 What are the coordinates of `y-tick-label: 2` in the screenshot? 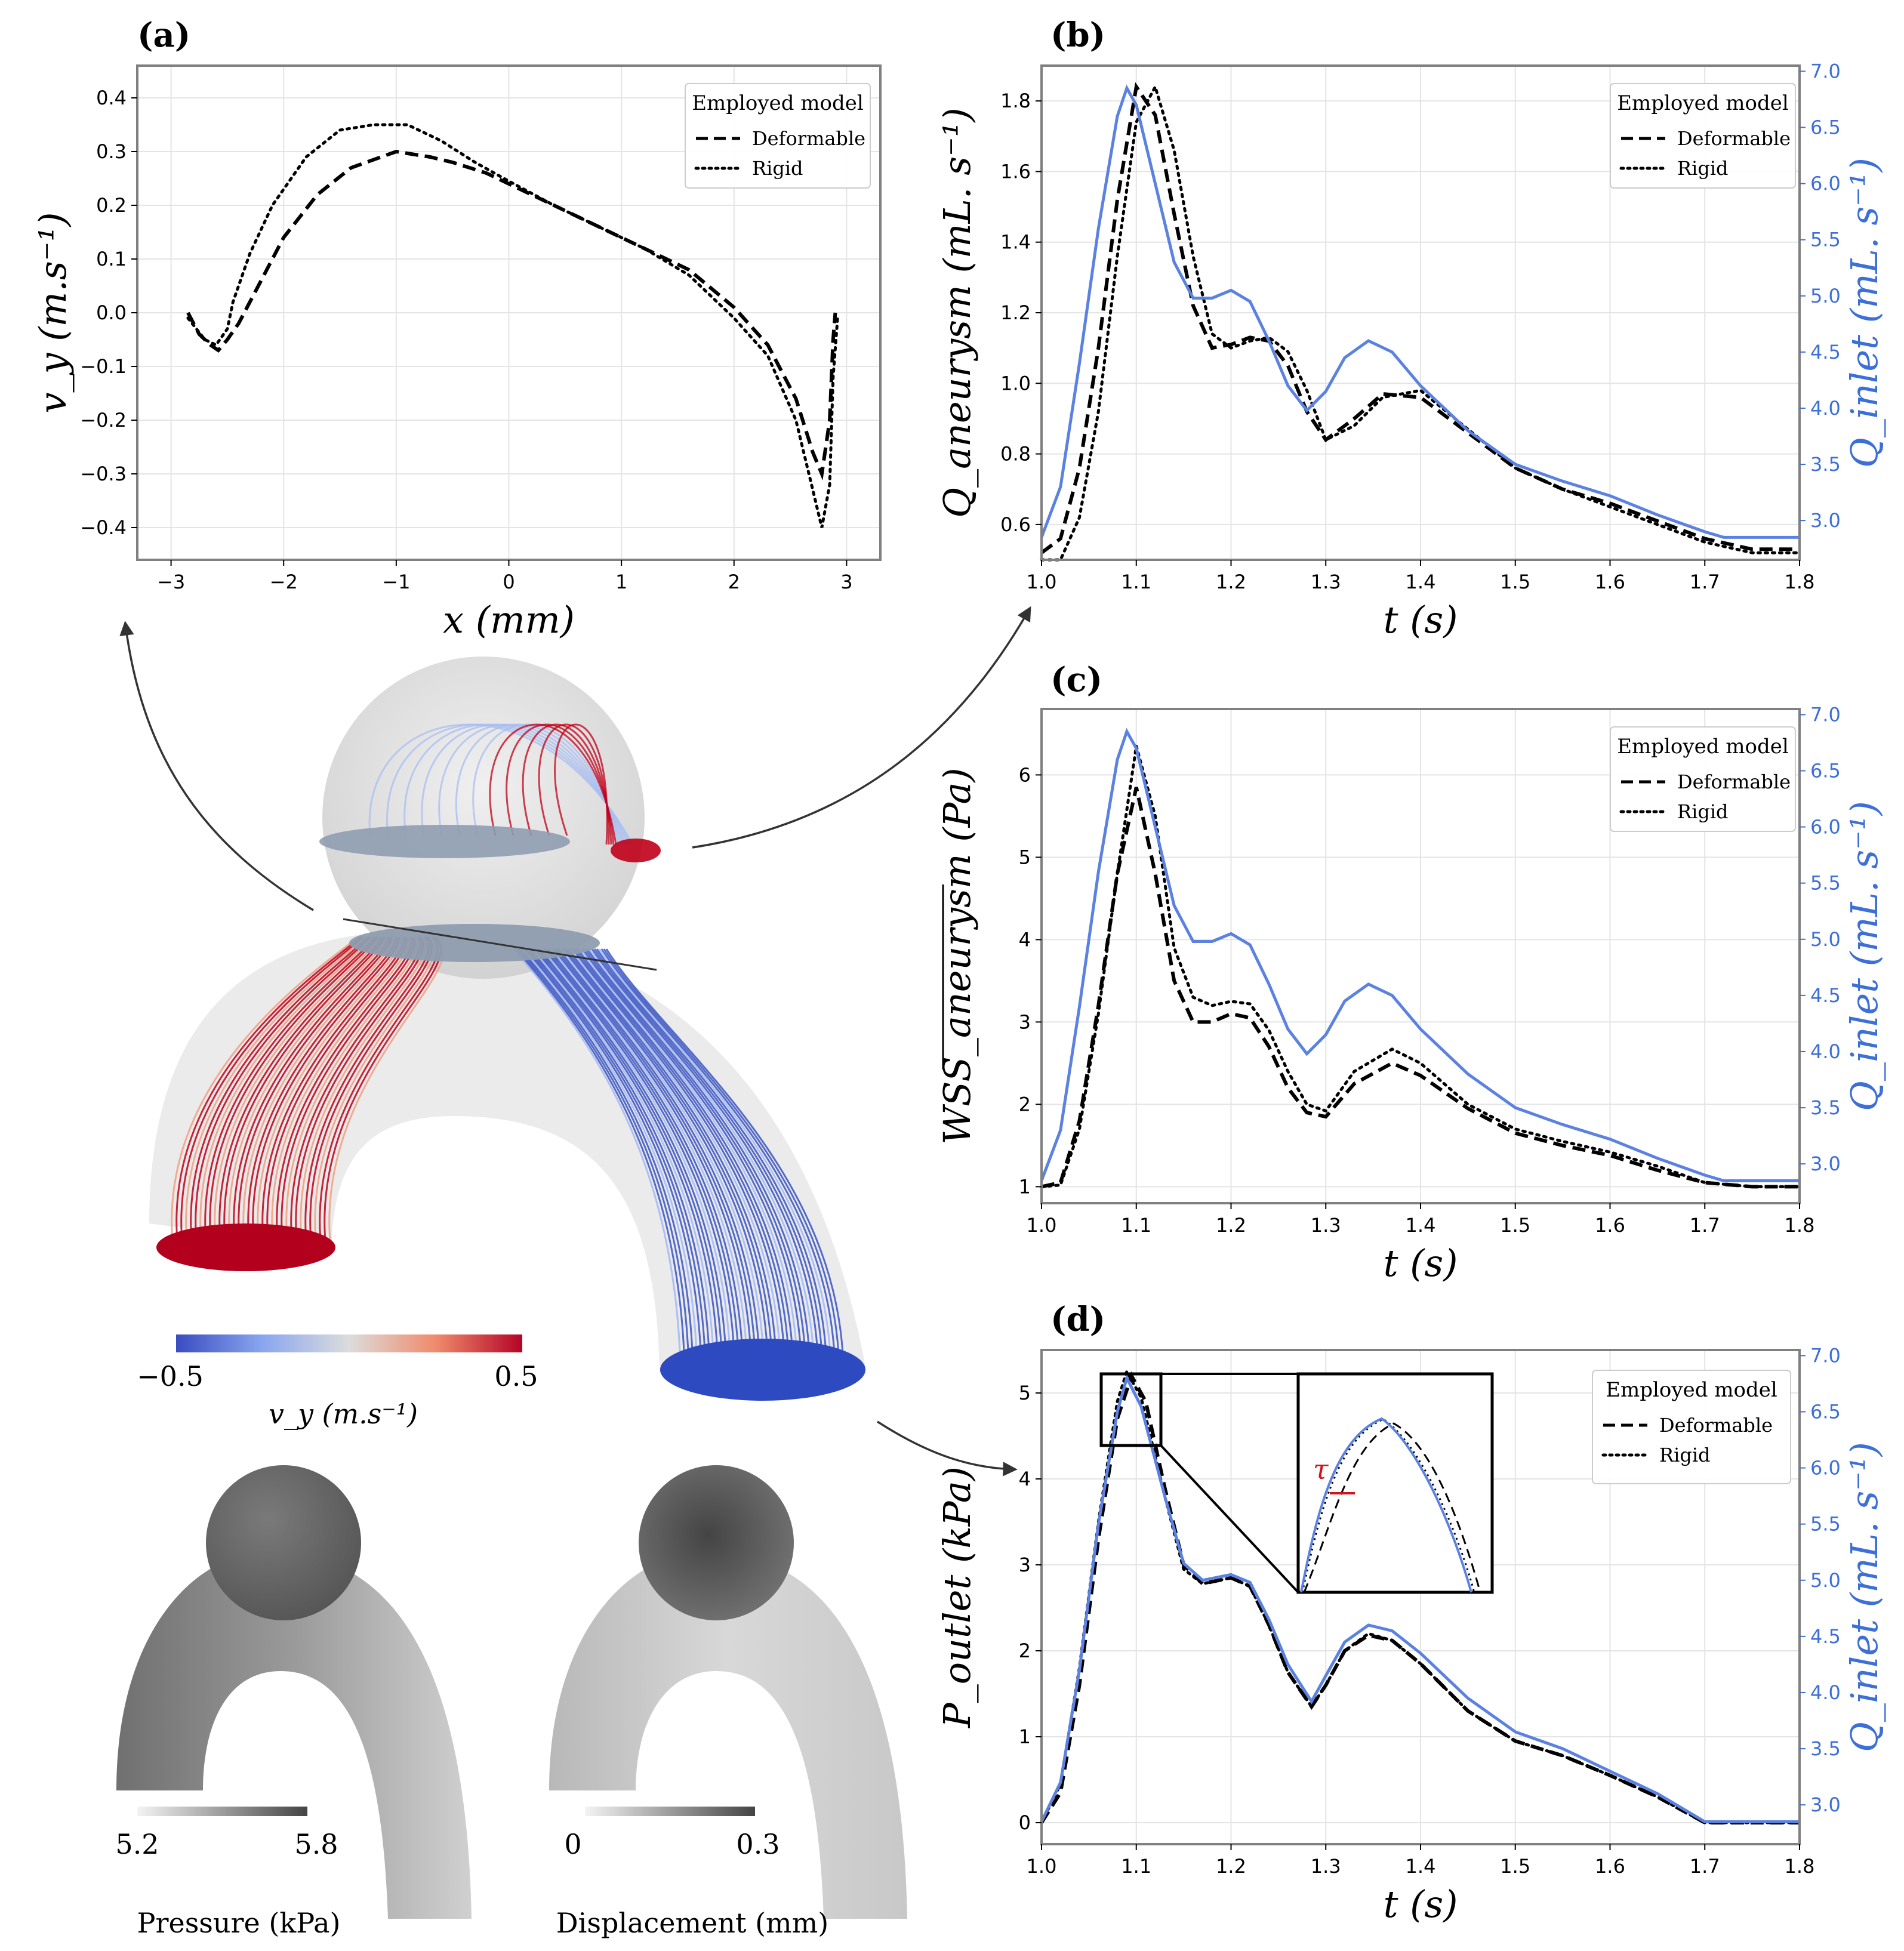 It's located at (1025, 1104).